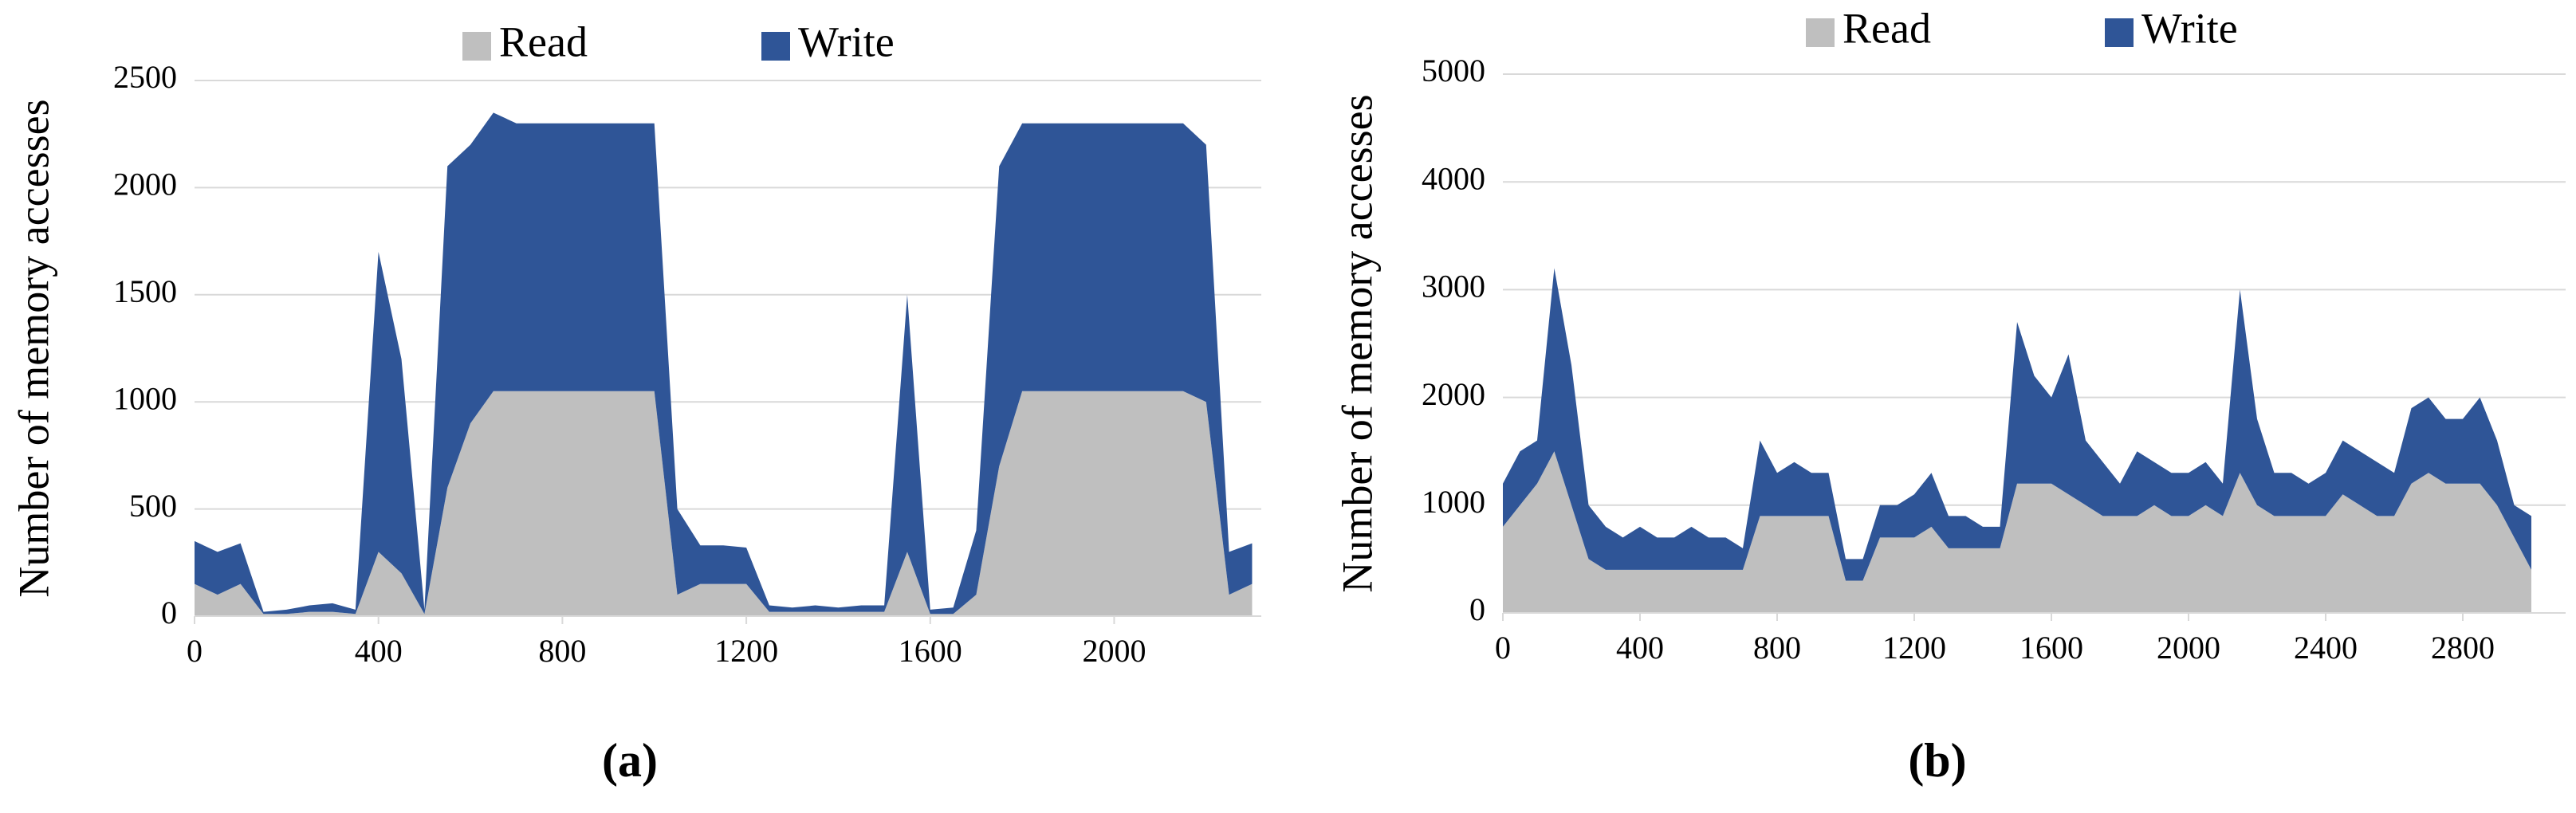  Describe the element at coordinates (145, 77) in the screenshot. I see `y-tick-label: 2500` at that location.